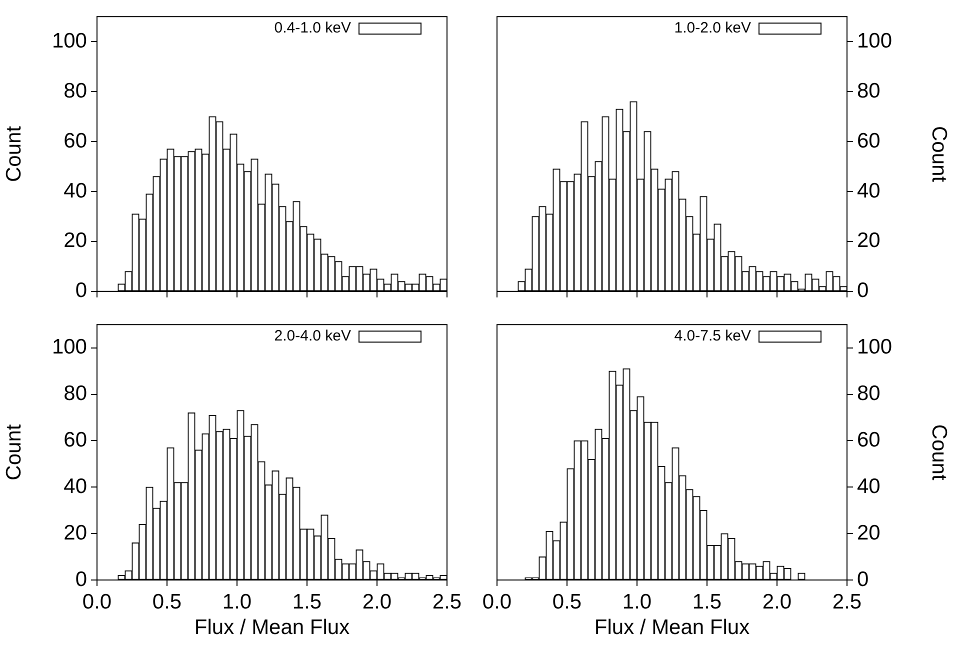  I want to click on text: 2.0-4.0 keV, so click(312, 336).